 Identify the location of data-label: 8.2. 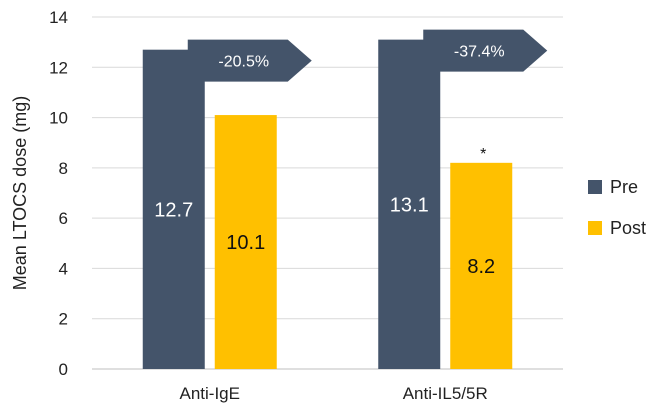
(481, 267).